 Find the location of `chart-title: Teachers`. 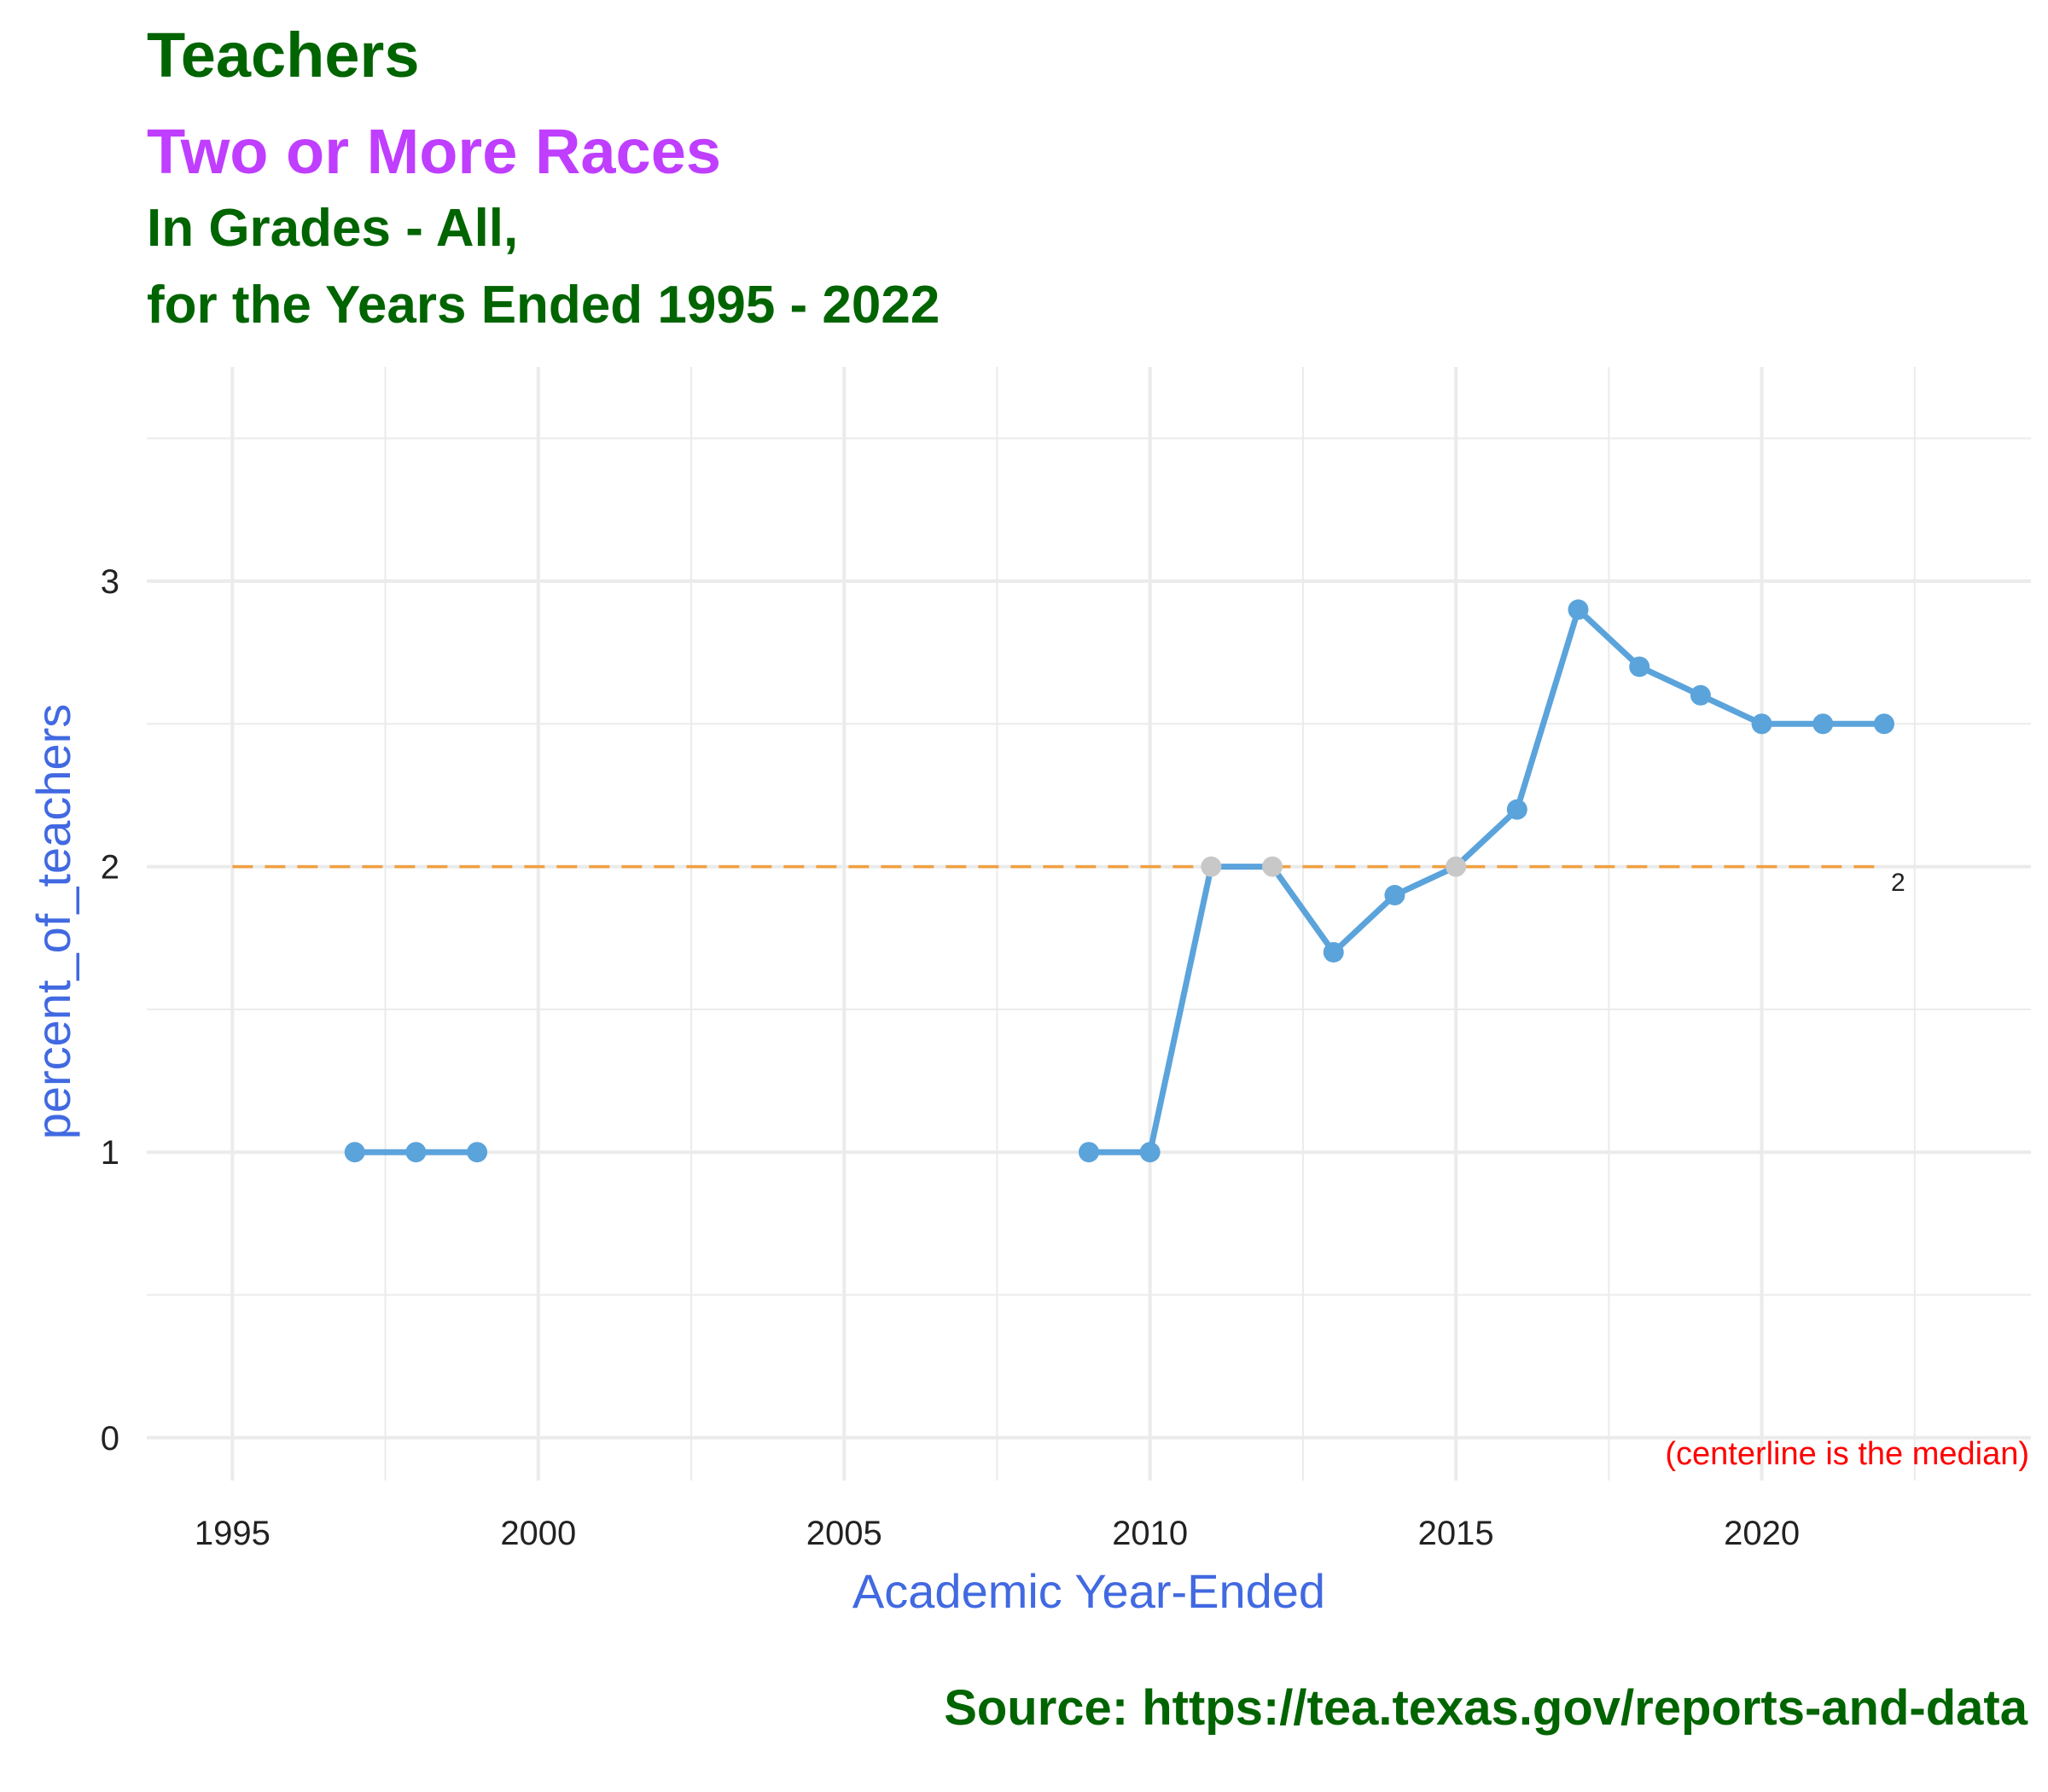

chart-title: Teachers is located at coordinates (283, 55).